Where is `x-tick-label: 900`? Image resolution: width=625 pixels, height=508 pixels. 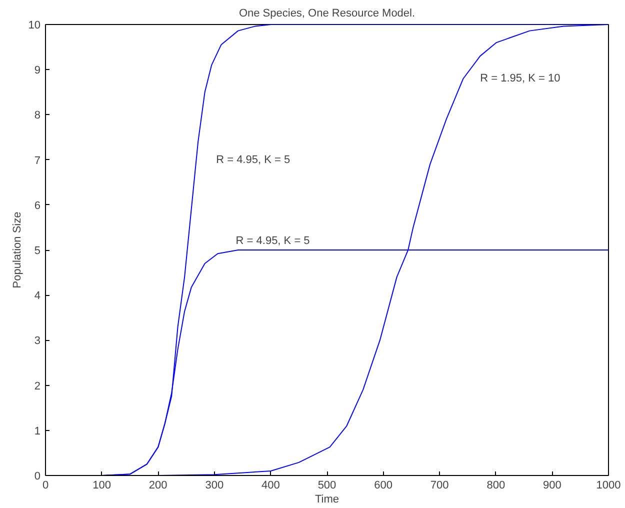 x-tick-label: 900 is located at coordinates (552, 486).